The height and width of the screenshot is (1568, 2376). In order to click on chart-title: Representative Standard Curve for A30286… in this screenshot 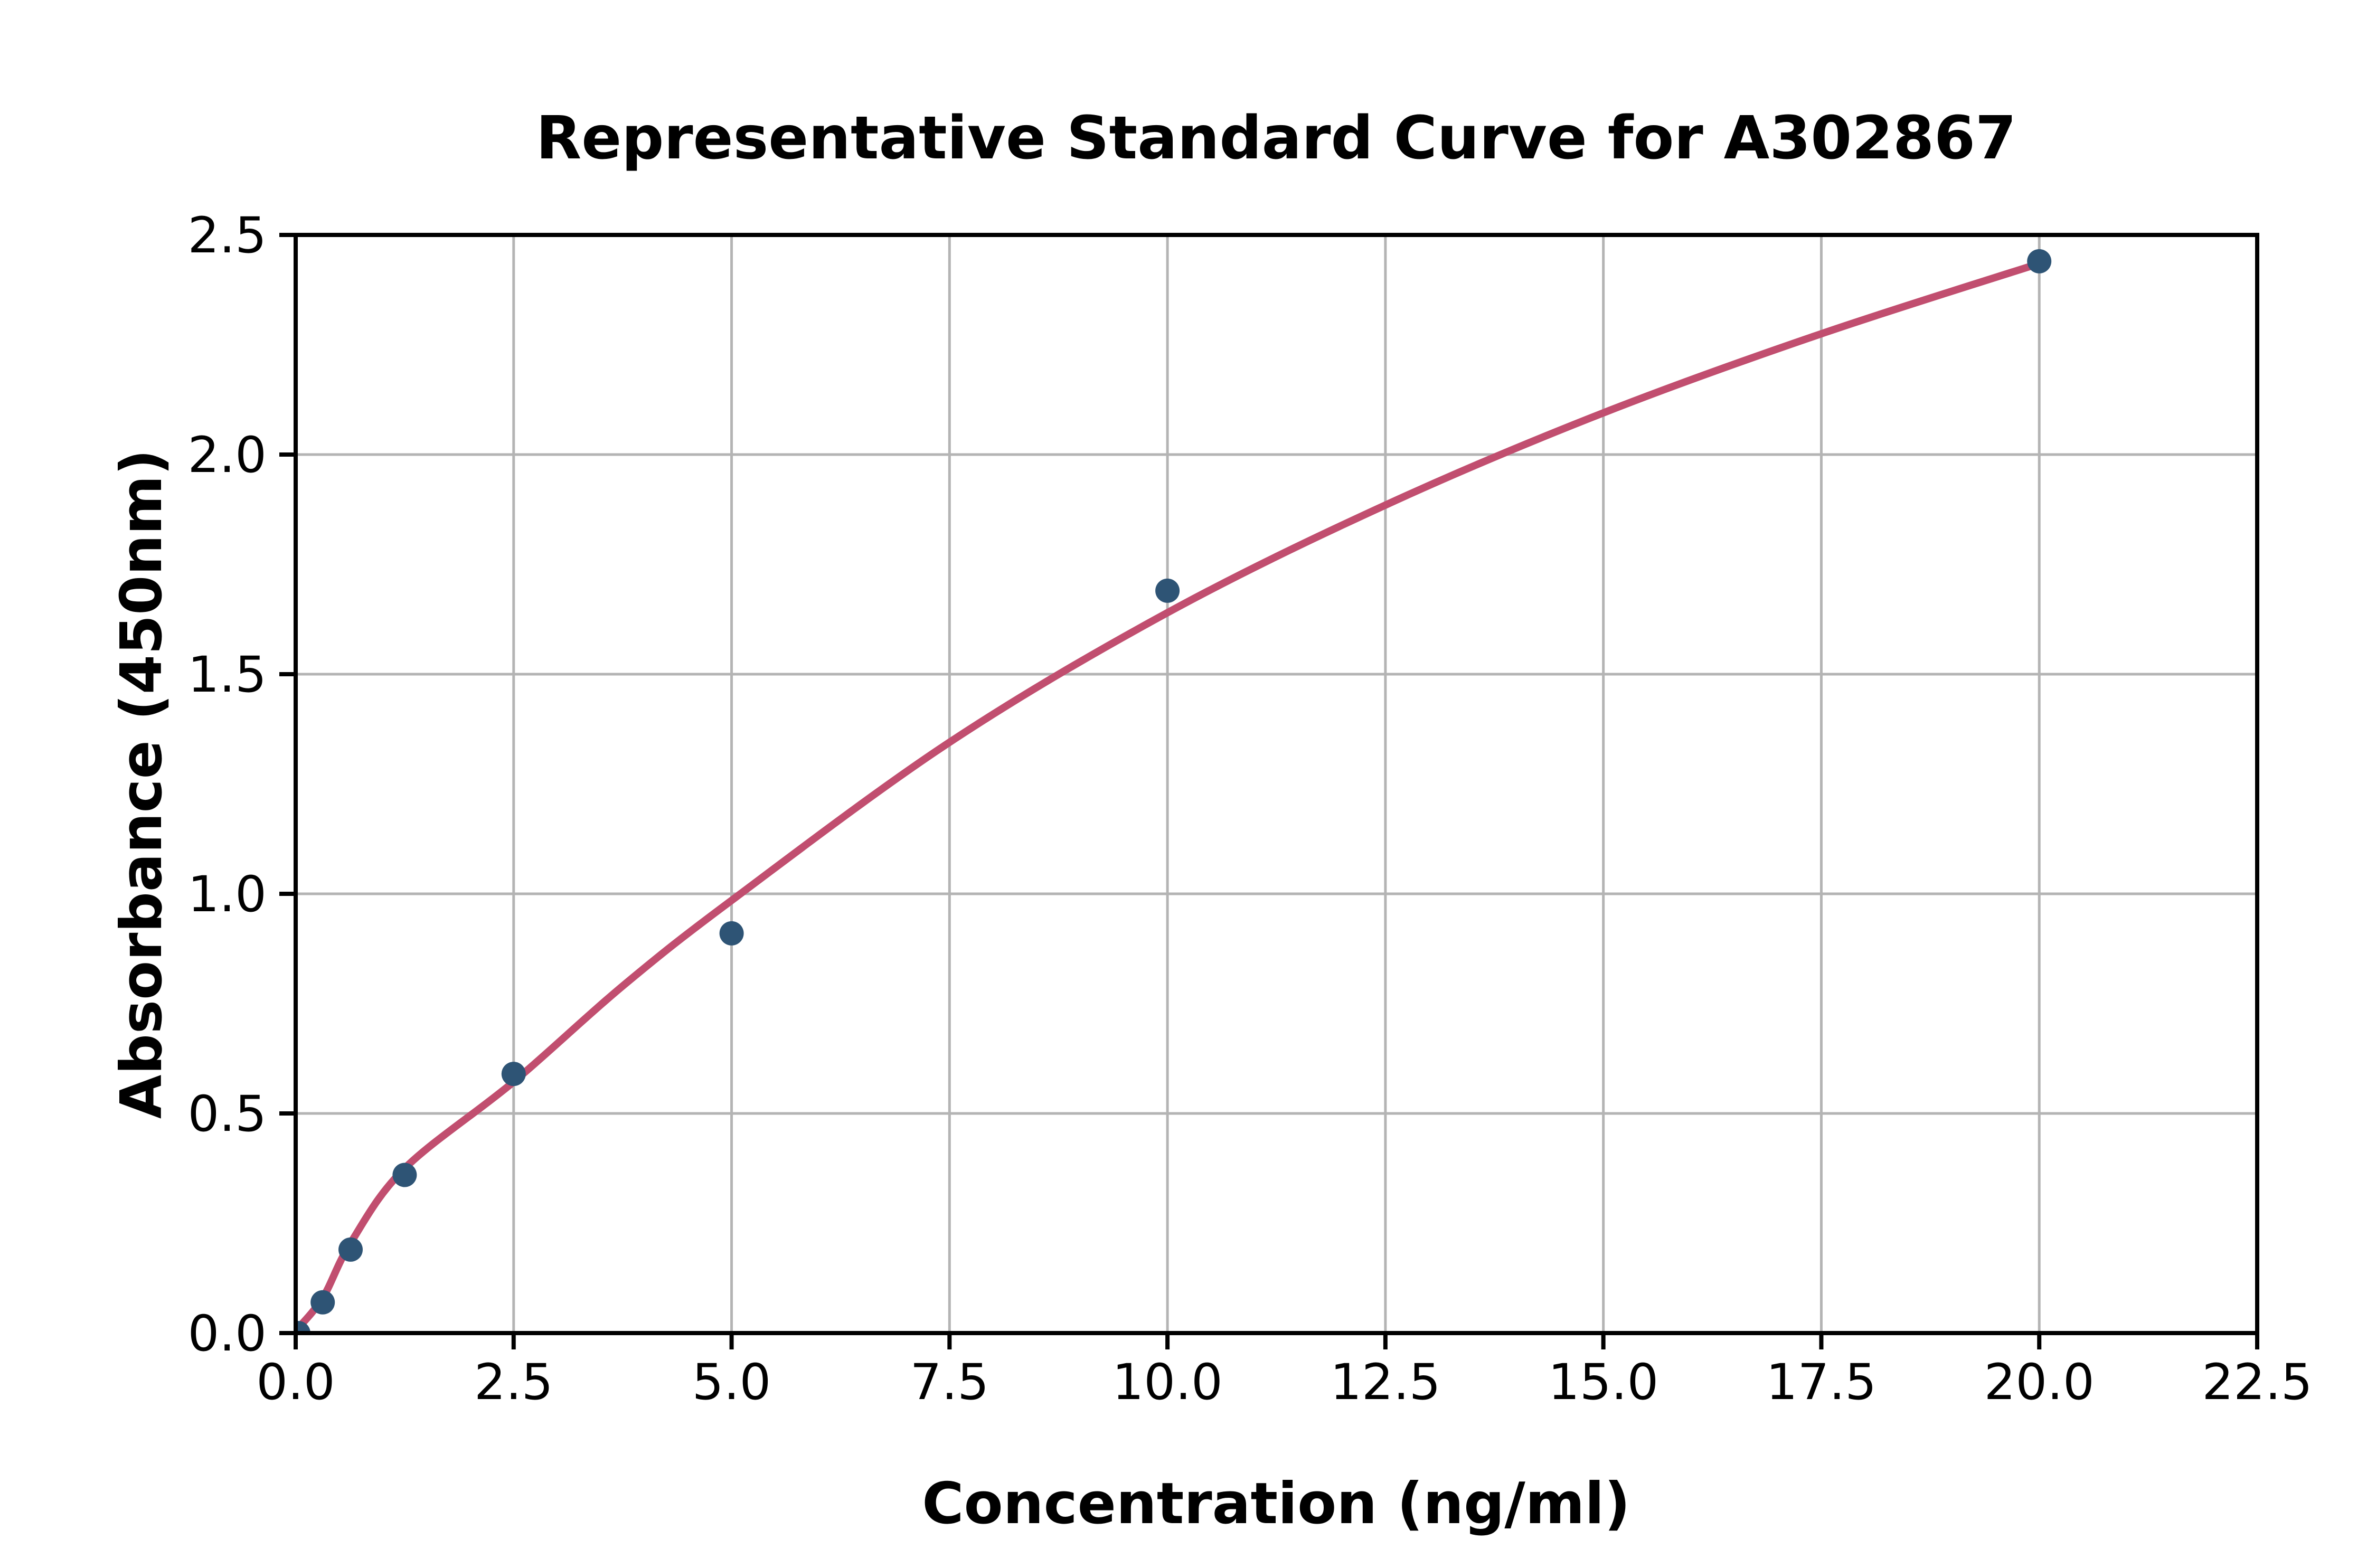, I will do `click(1276, 138)`.